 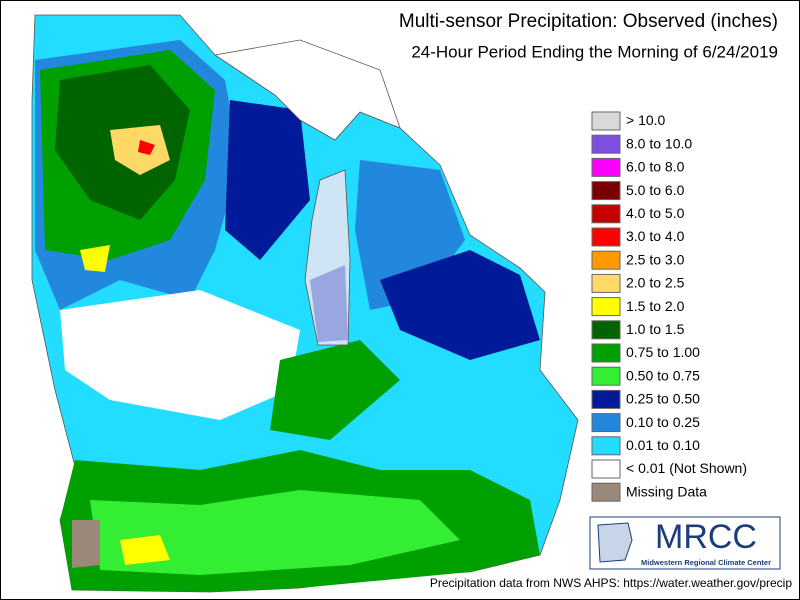 What do you see at coordinates (655, 213) in the screenshot?
I see `legend-label: 4.0 to 5.0` at bounding box center [655, 213].